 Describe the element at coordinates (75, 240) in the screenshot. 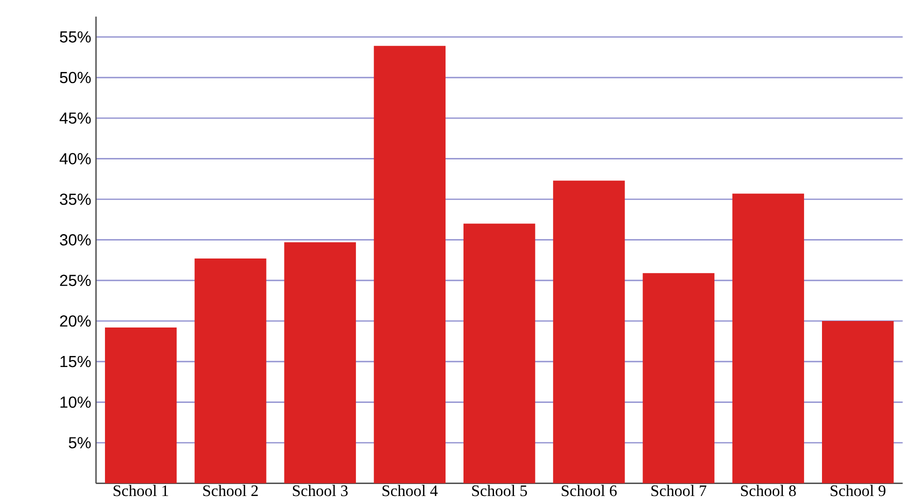

I see `y-tick-label: 30%` at that location.